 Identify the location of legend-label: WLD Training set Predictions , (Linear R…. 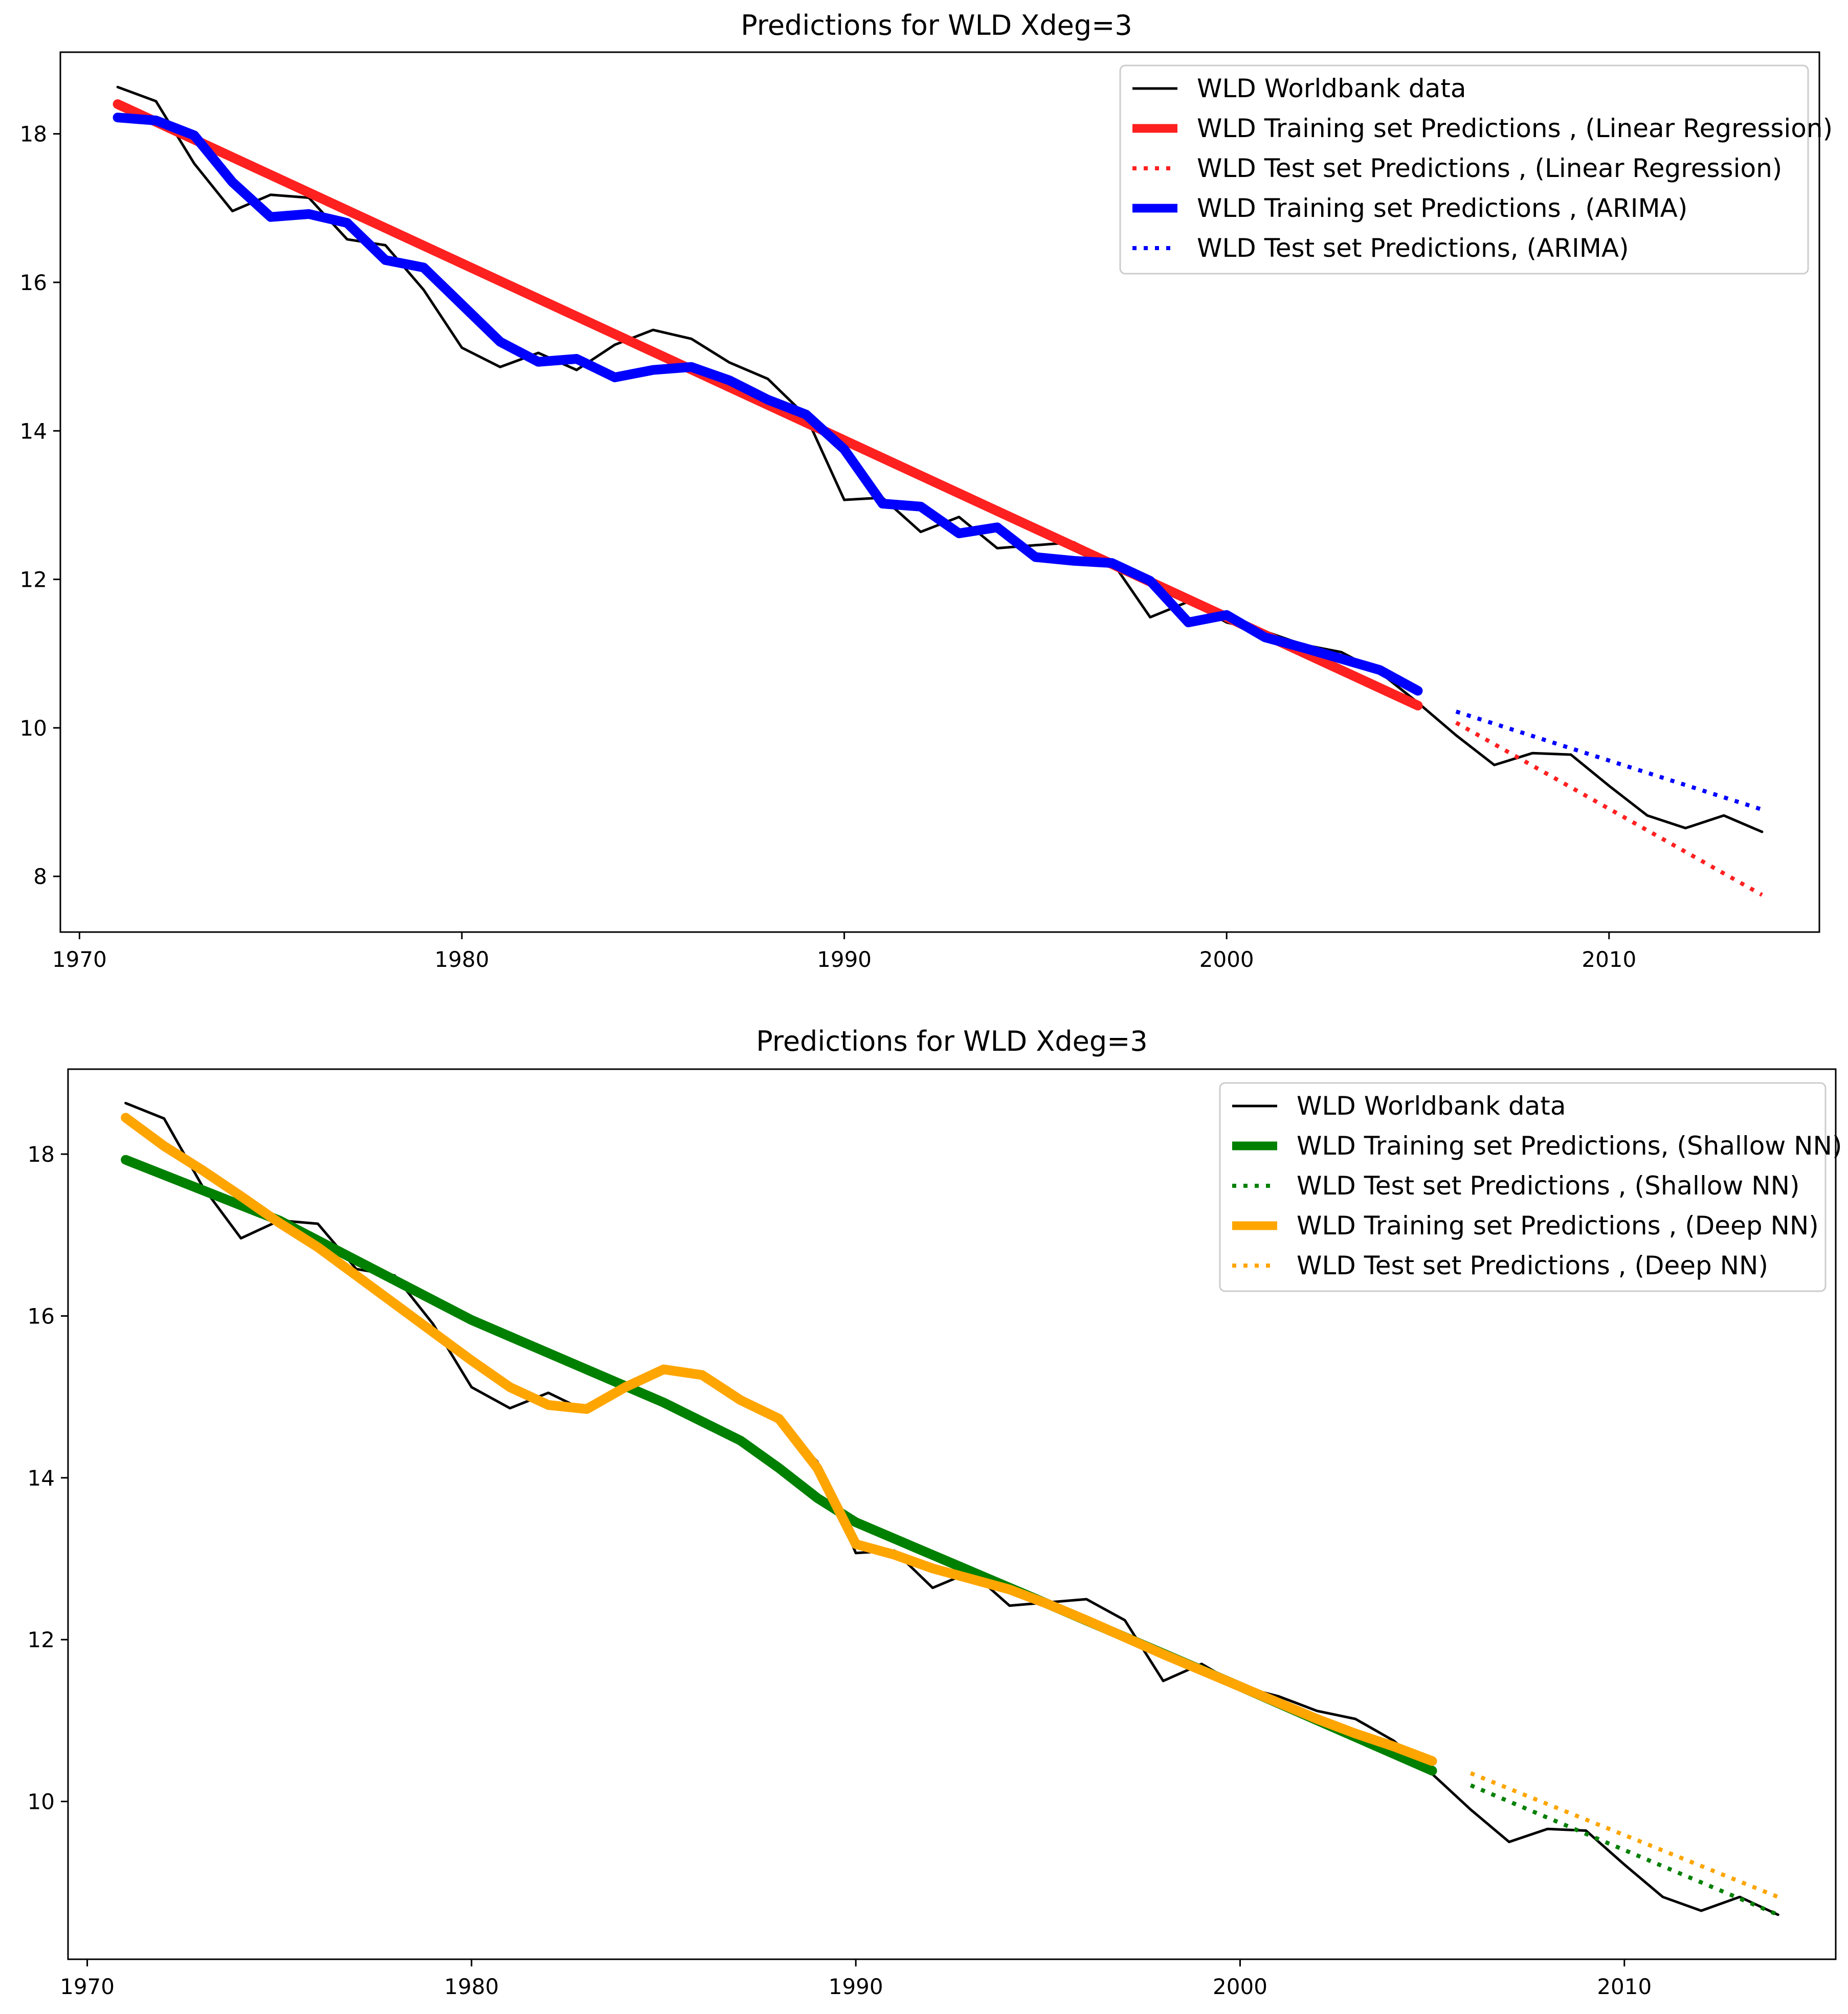
(1515, 128).